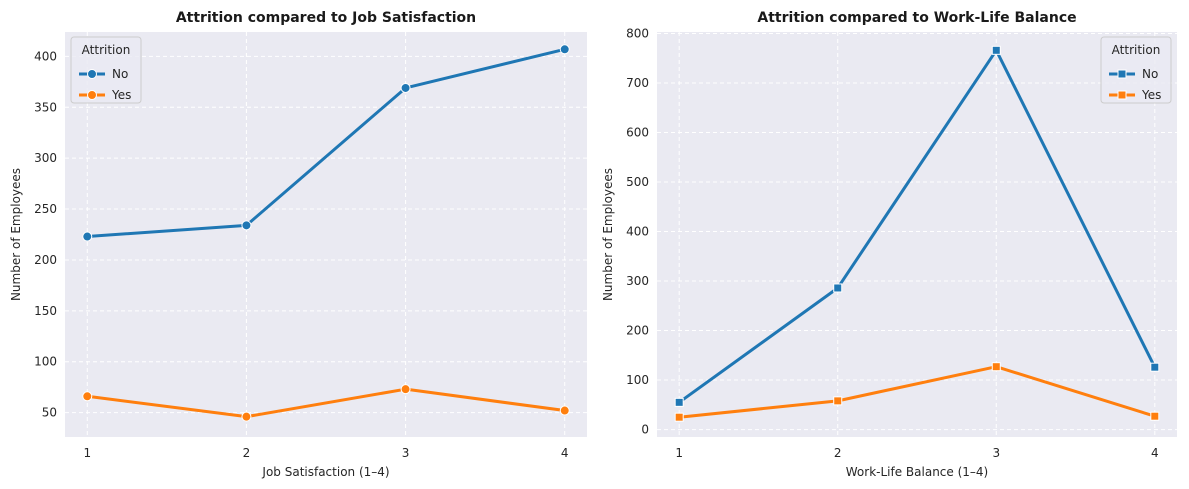  I want to click on y-tick-label: 50, so click(49, 413).